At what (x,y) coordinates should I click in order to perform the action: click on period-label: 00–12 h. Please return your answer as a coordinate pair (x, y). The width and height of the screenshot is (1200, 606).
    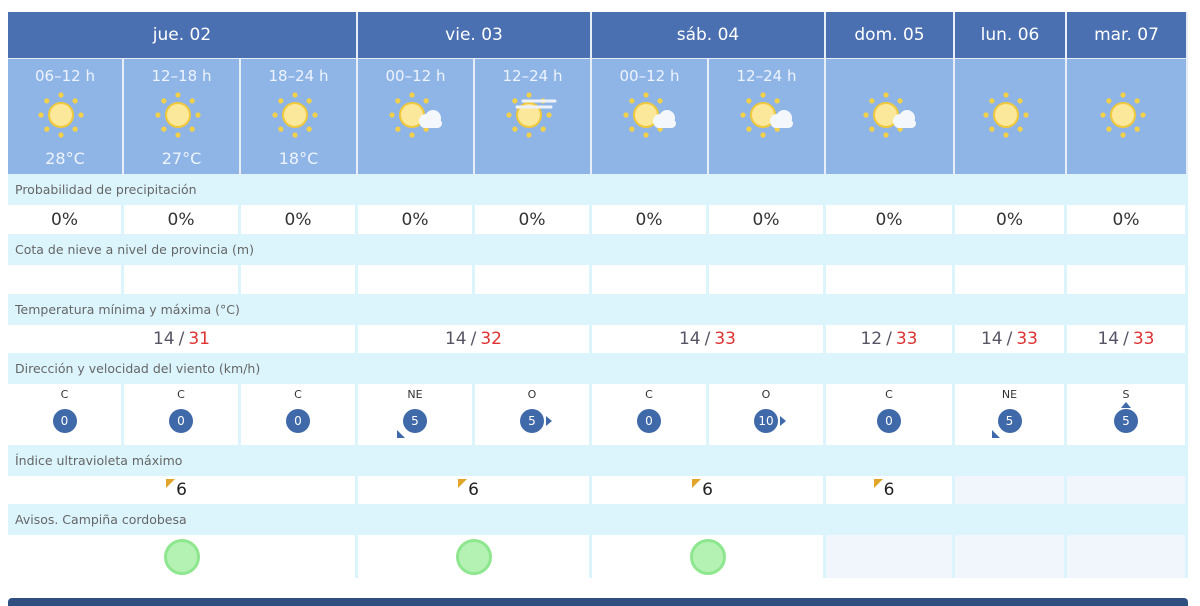
    Looking at the image, I should click on (415, 76).